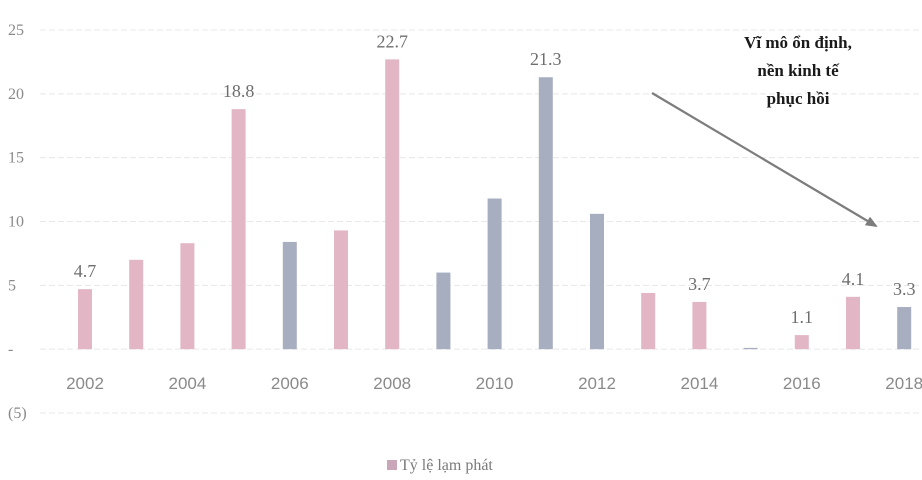 This screenshot has width=922, height=480. I want to click on y-tick-label: (5), so click(17, 413).